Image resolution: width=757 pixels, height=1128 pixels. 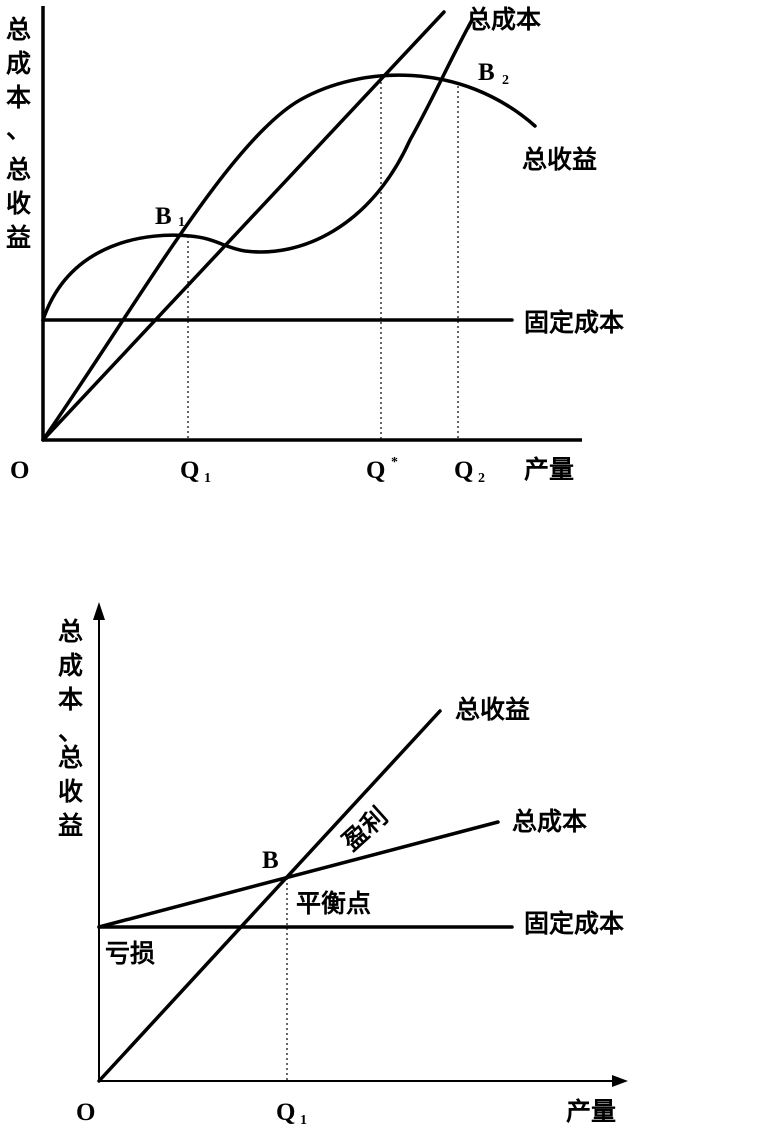 What do you see at coordinates (559, 159) in the screenshot?
I see `d1-total-revenue-label: 总收益` at bounding box center [559, 159].